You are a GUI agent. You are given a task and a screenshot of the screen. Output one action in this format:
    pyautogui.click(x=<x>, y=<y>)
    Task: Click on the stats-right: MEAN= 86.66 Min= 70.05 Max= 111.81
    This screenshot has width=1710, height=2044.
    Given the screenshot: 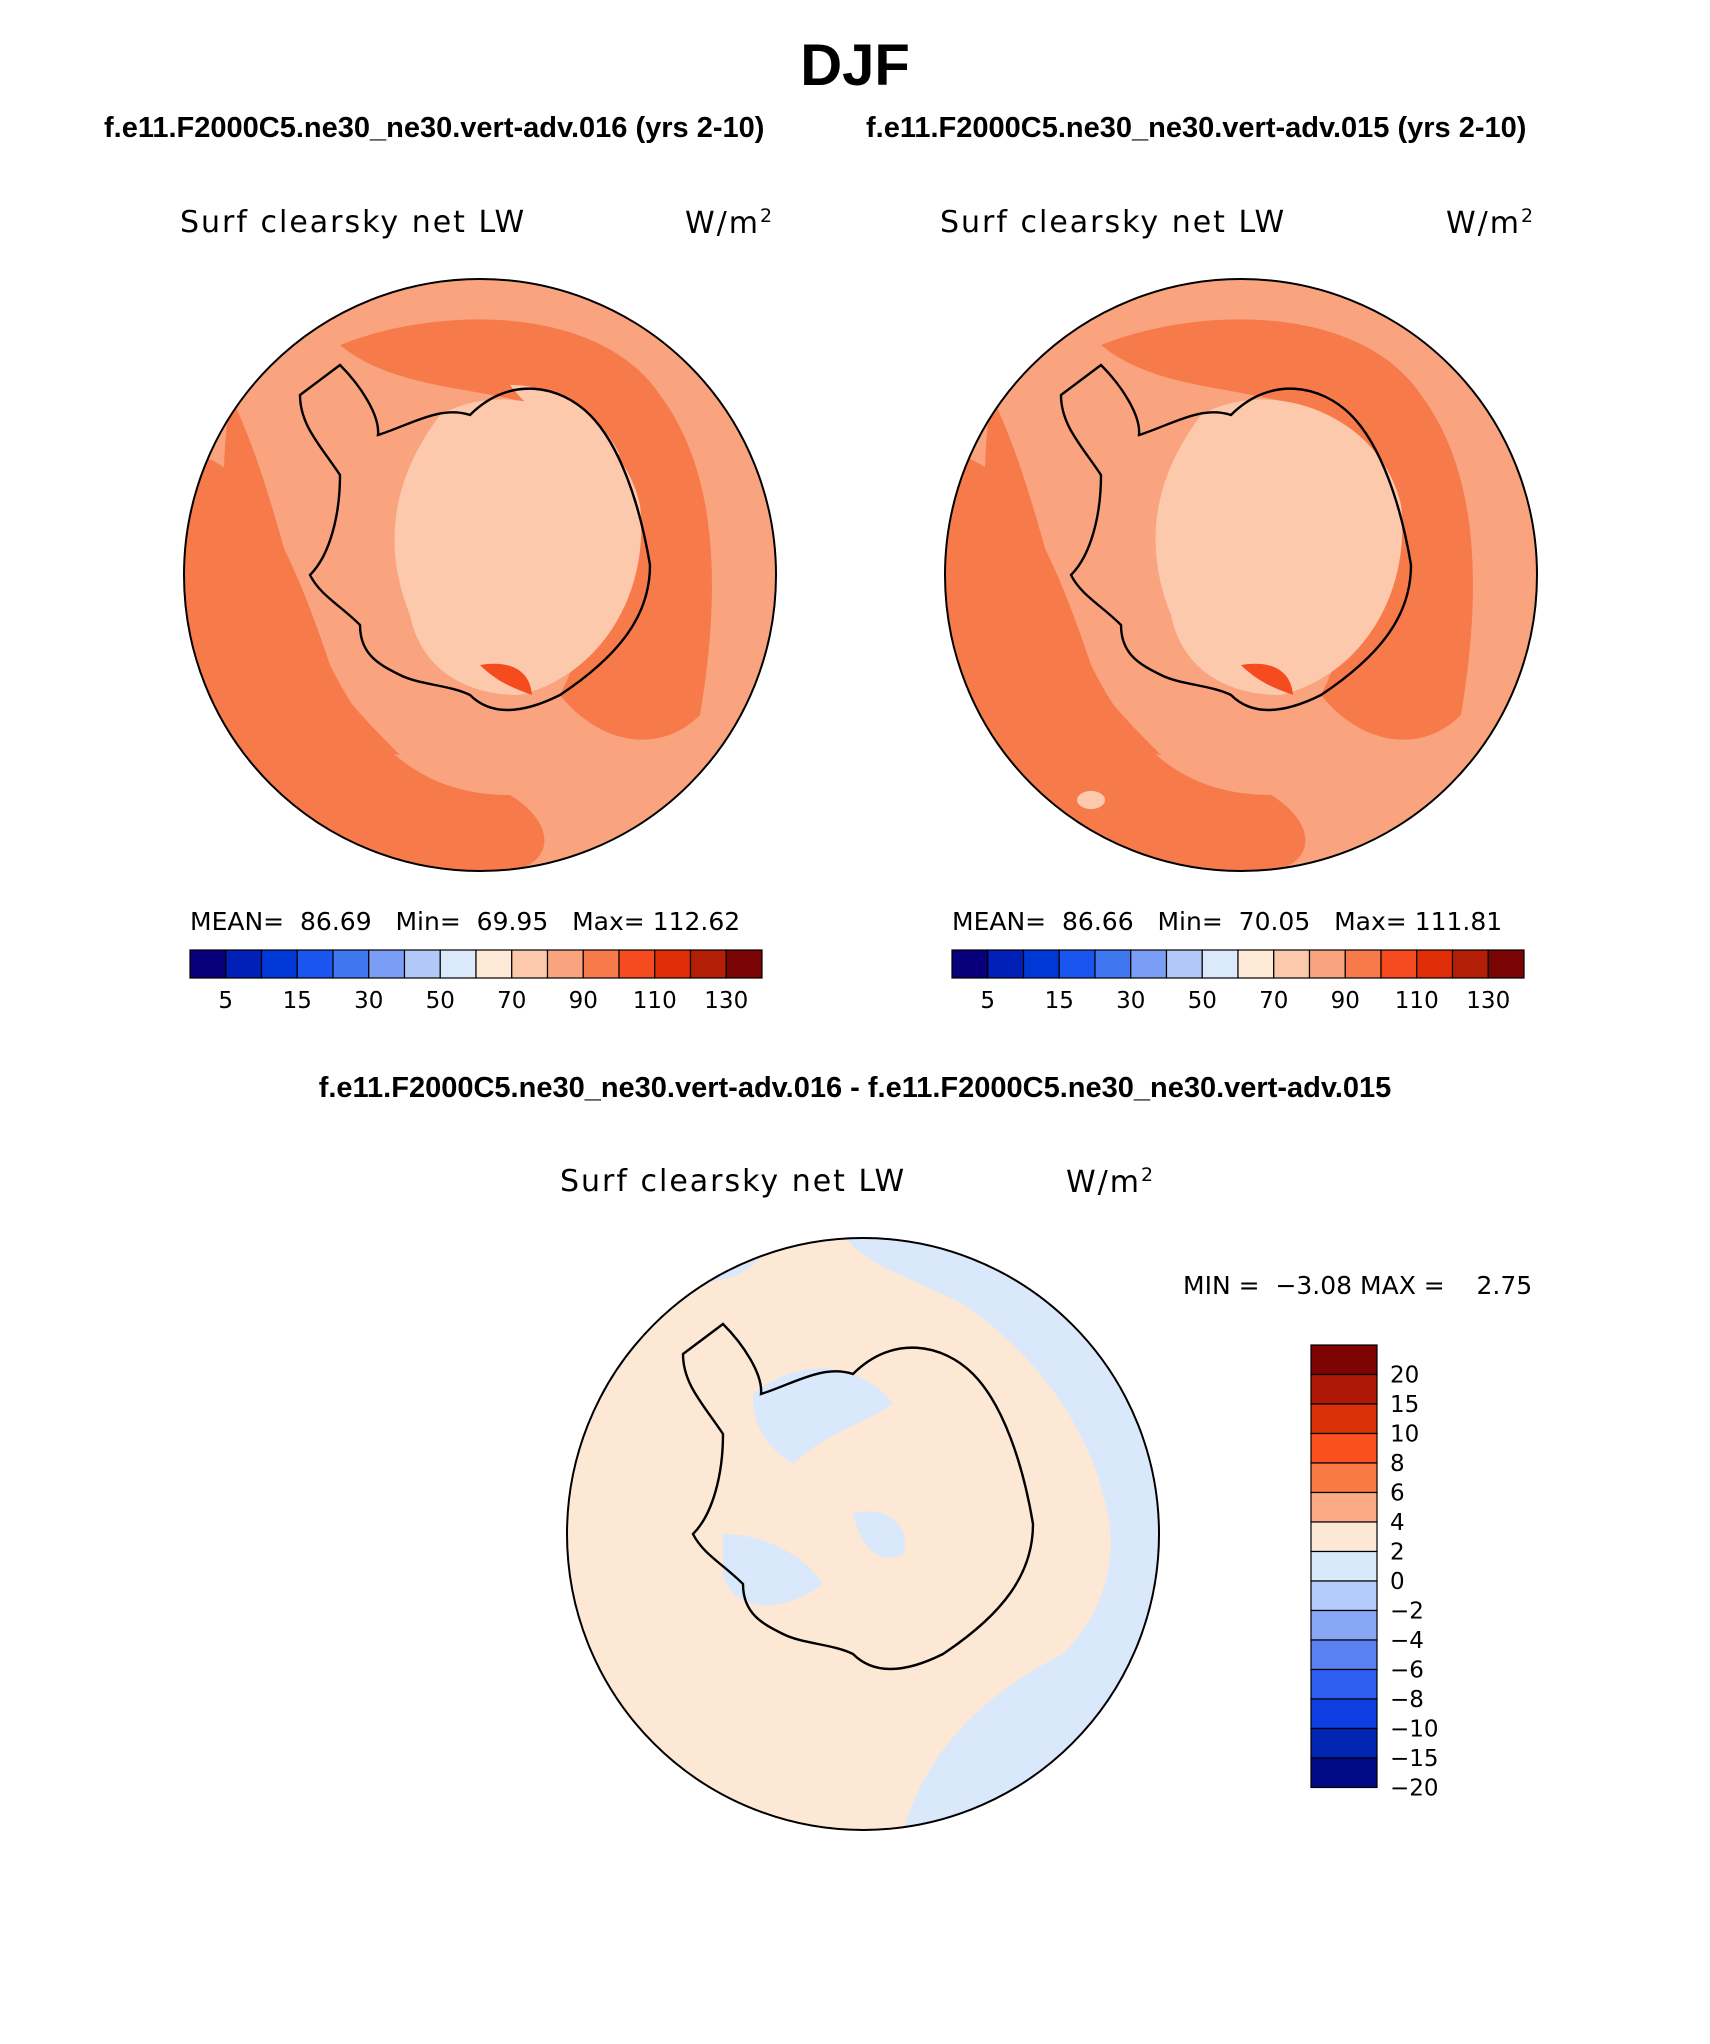 What is the action you would take?
    pyautogui.click(x=1227, y=921)
    